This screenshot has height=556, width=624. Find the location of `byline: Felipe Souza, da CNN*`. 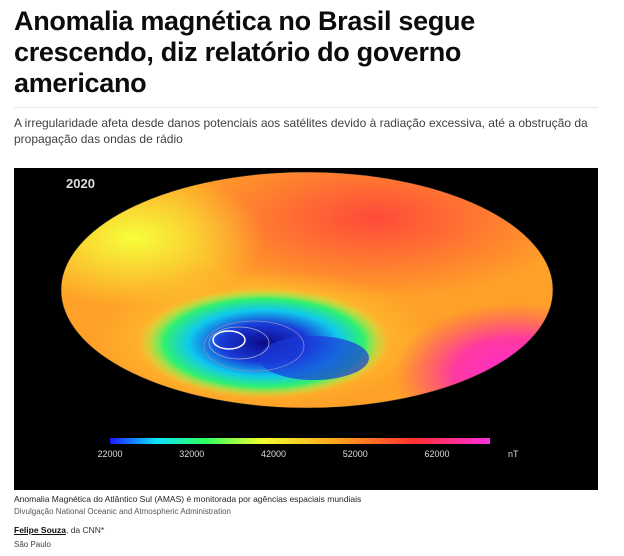

byline: Felipe Souza, da CNN* is located at coordinates (59, 530).